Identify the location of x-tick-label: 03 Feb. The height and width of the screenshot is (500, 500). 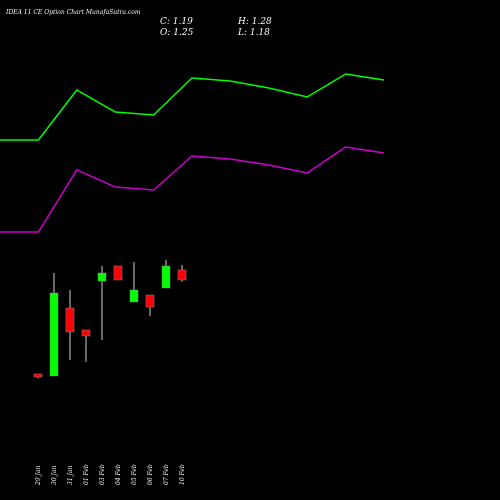
(102, 474).